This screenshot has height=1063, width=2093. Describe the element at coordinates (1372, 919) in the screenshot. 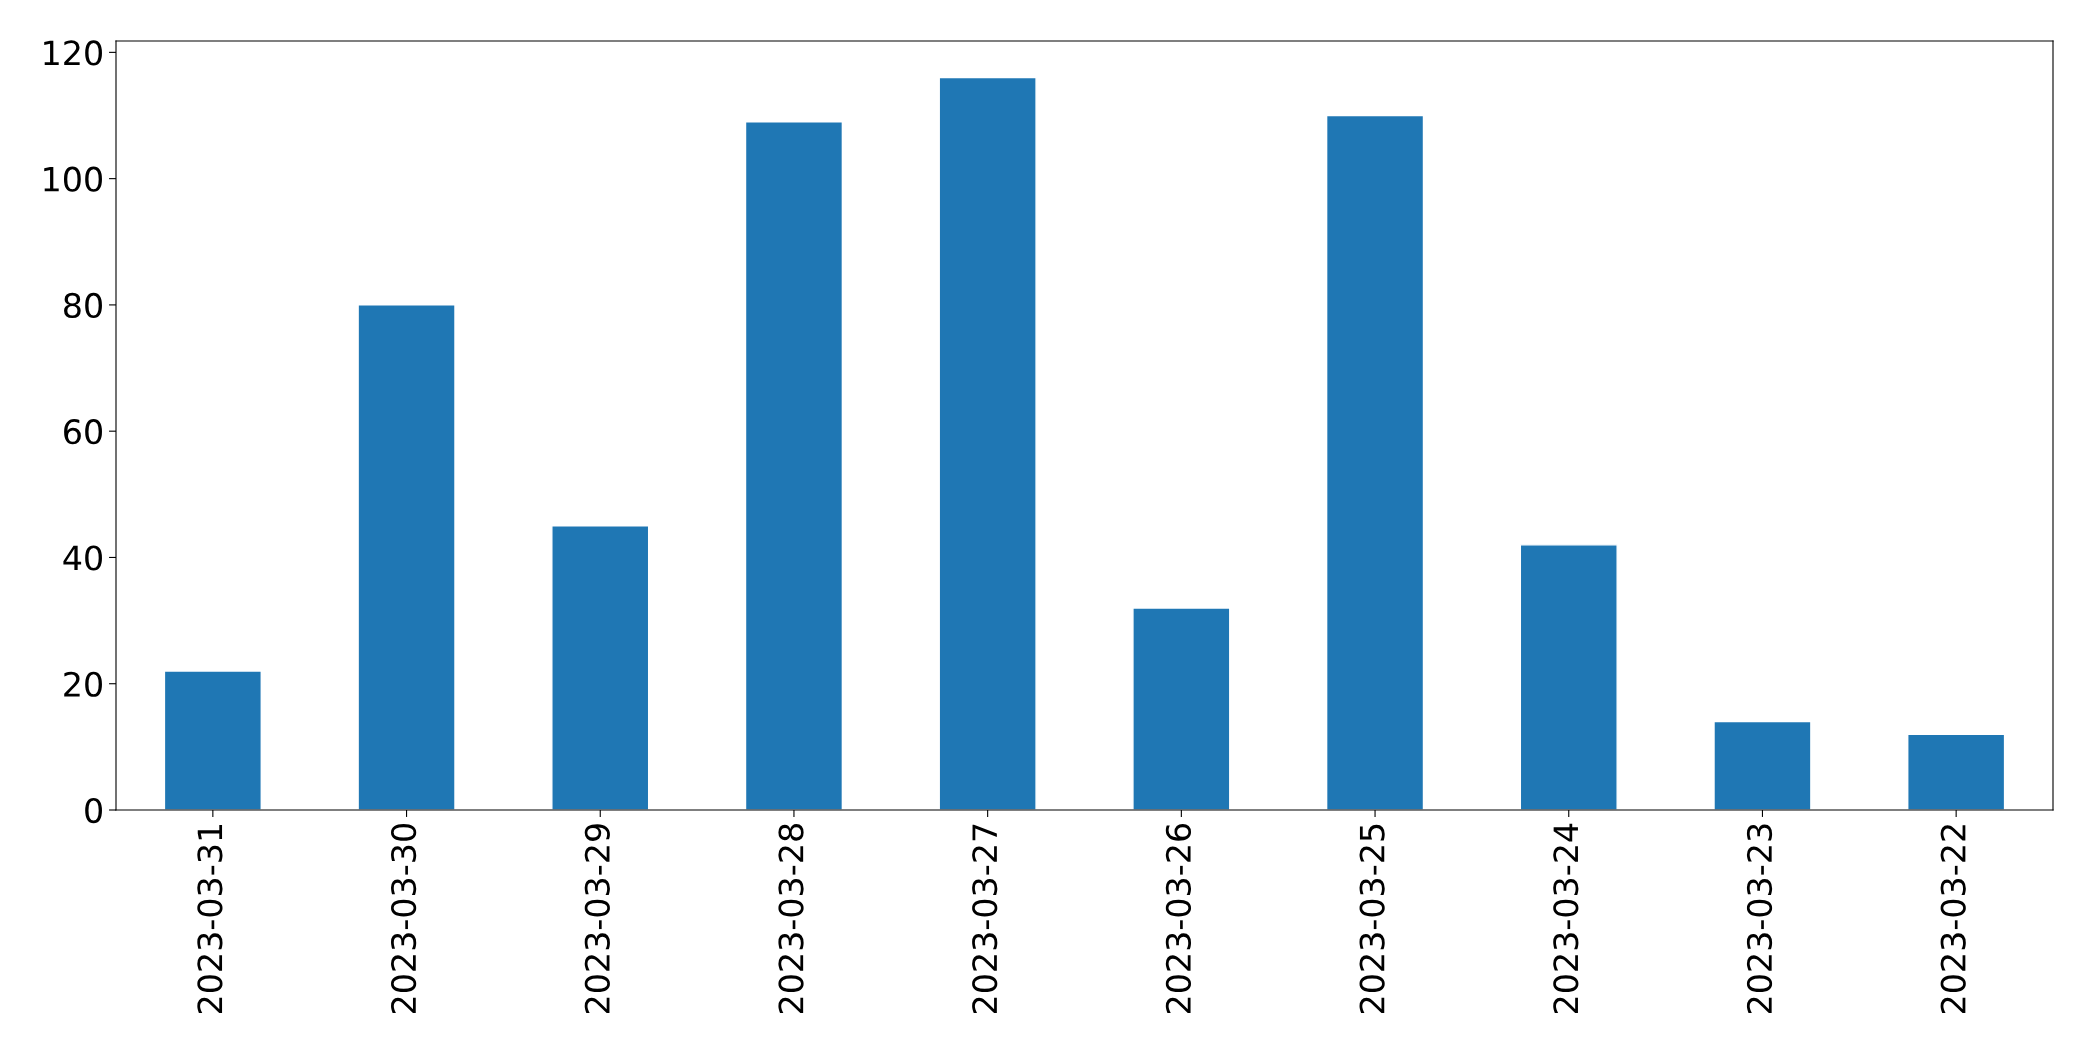

I see `x-tick-label: 2023-03-25` at that location.